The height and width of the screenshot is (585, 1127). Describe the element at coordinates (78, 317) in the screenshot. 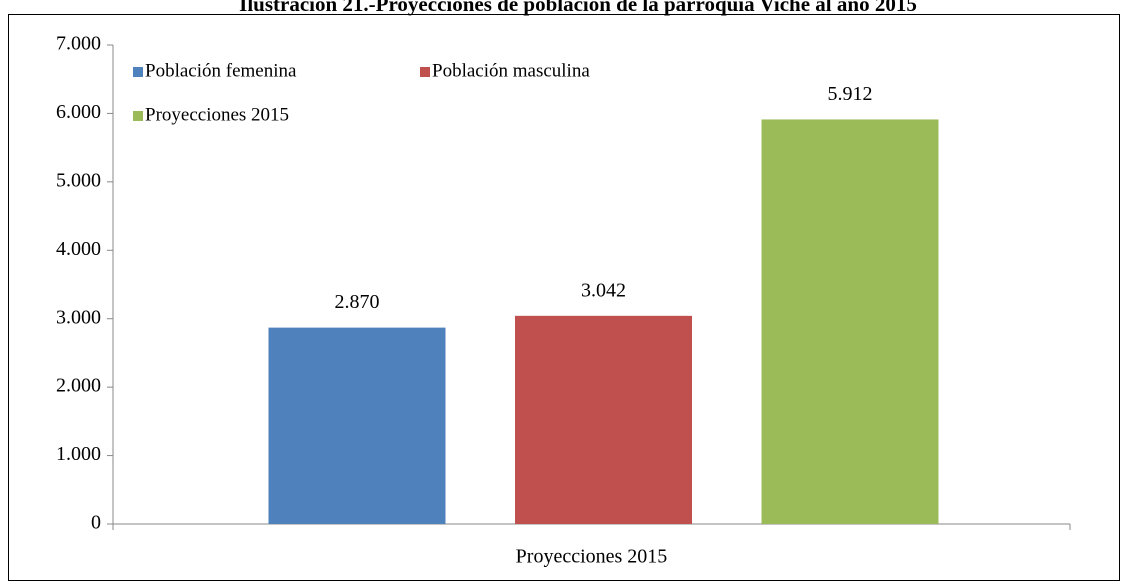

I see `y-tick-label: 3.000` at that location.